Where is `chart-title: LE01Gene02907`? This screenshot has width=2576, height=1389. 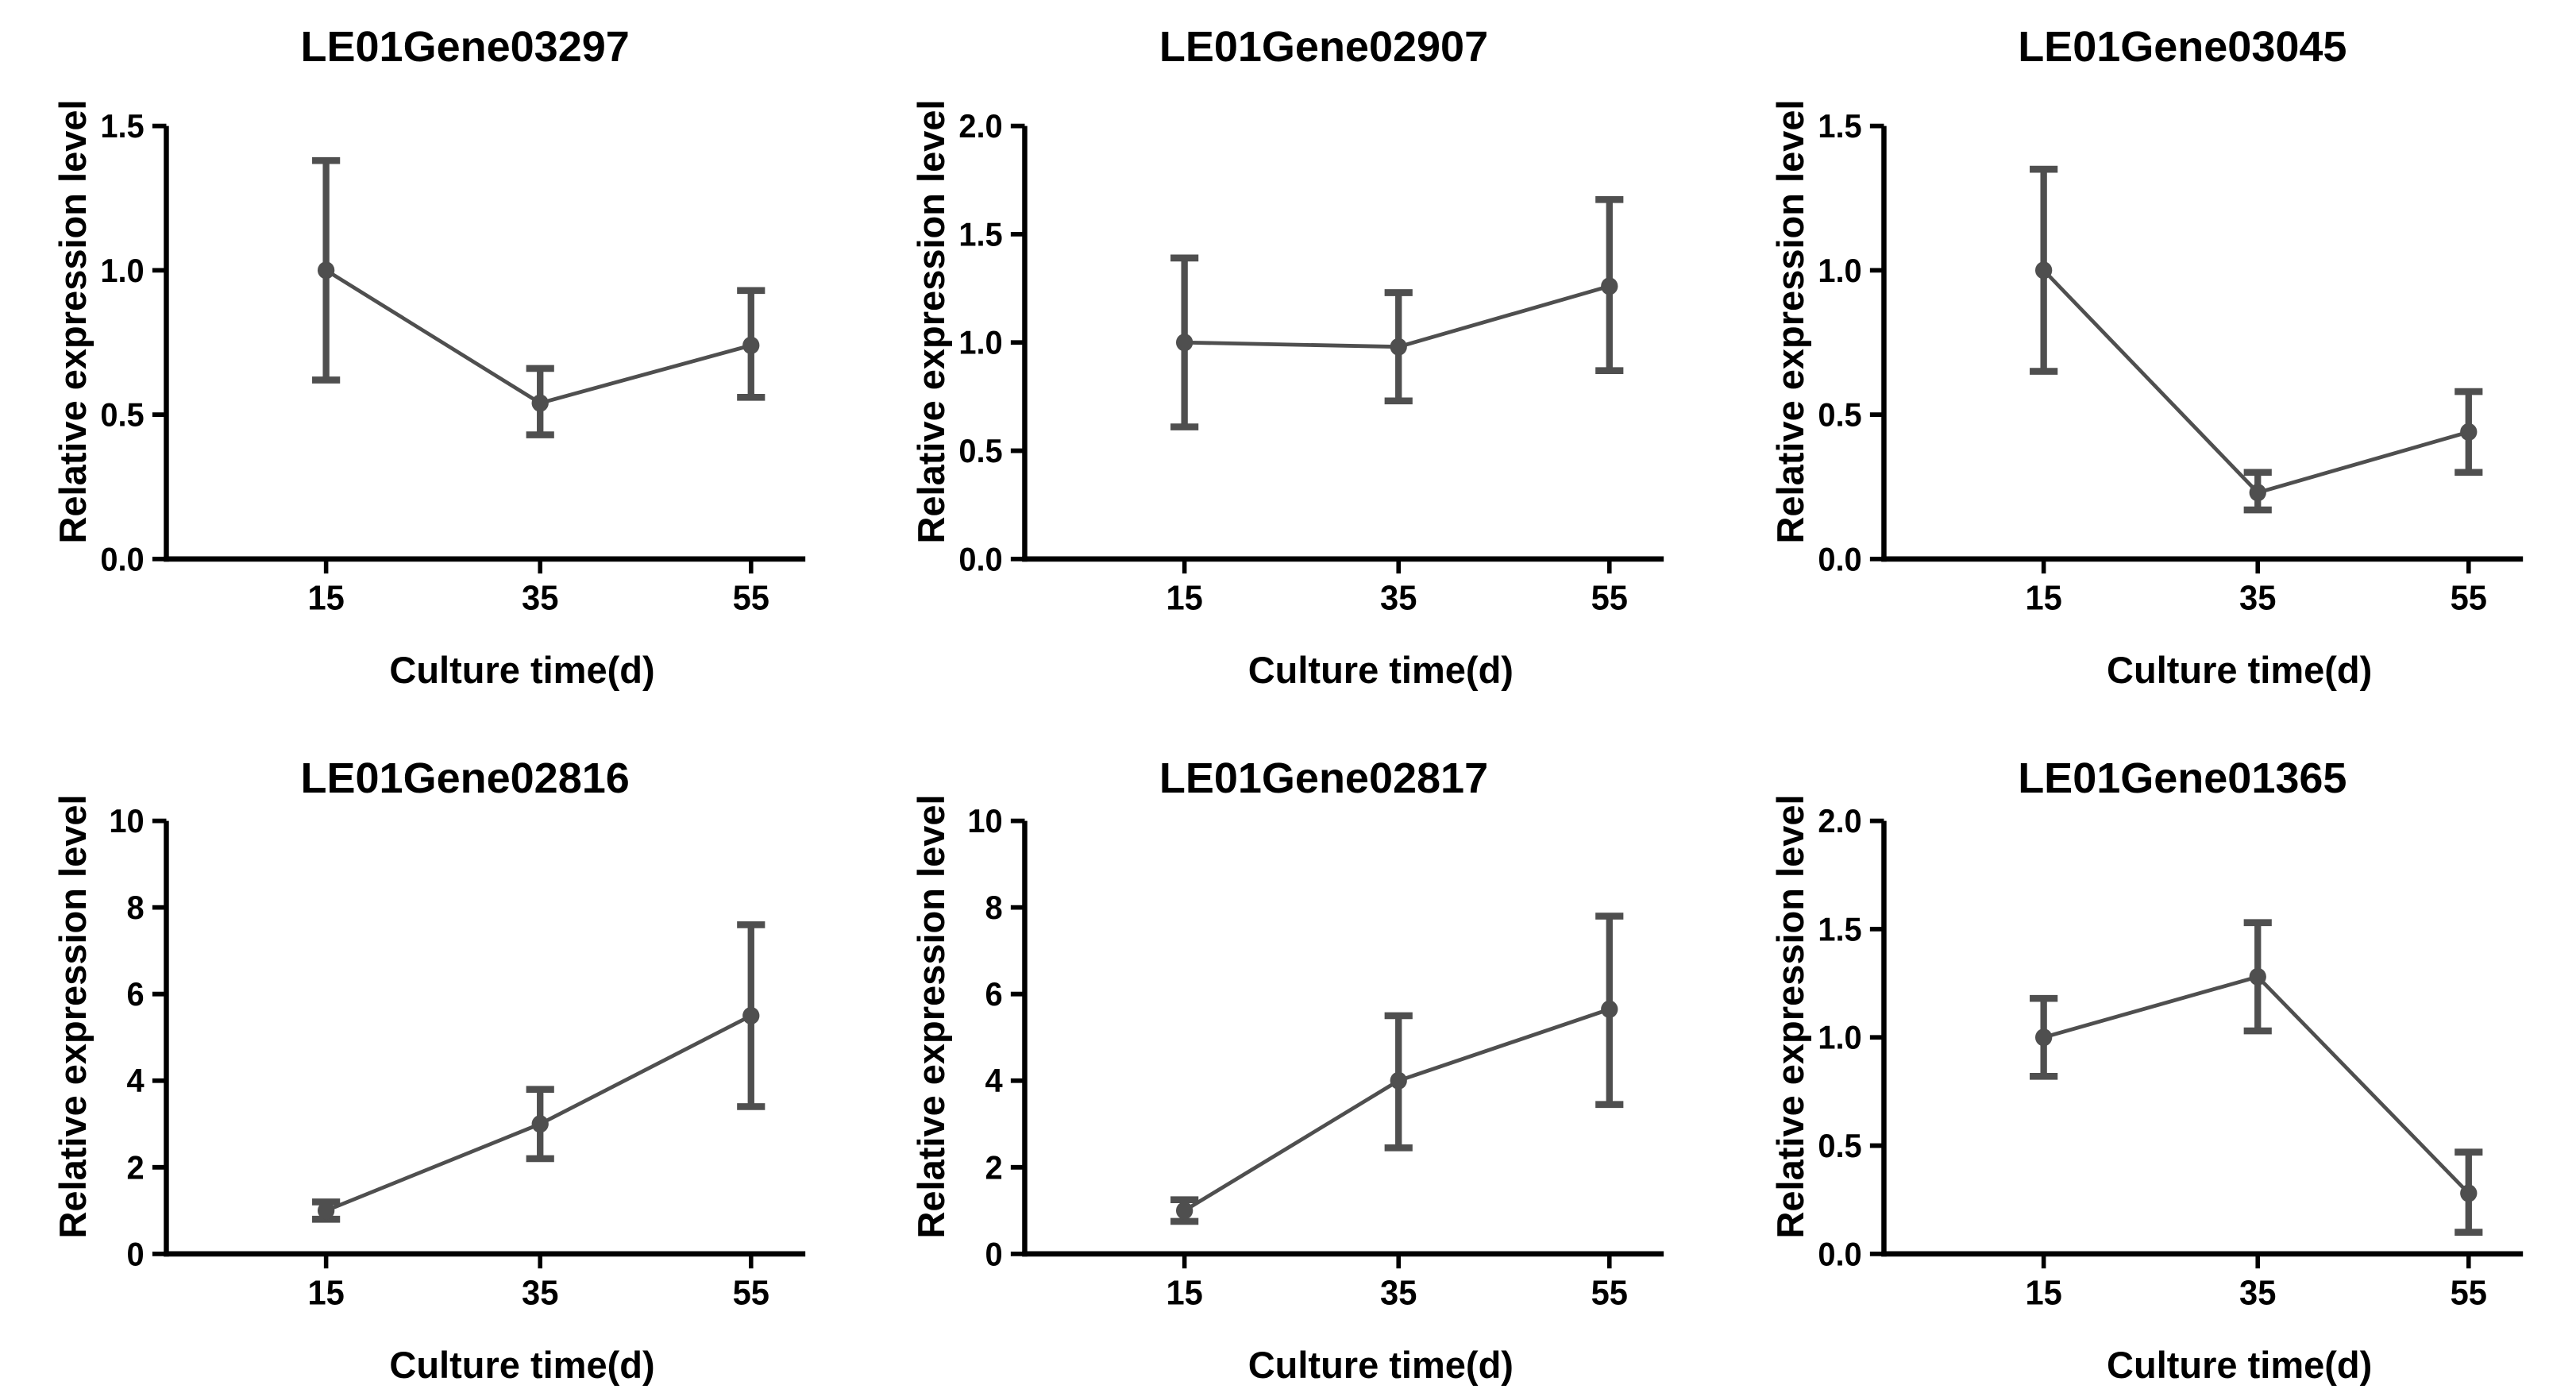 chart-title: LE01Gene02907 is located at coordinates (1324, 47).